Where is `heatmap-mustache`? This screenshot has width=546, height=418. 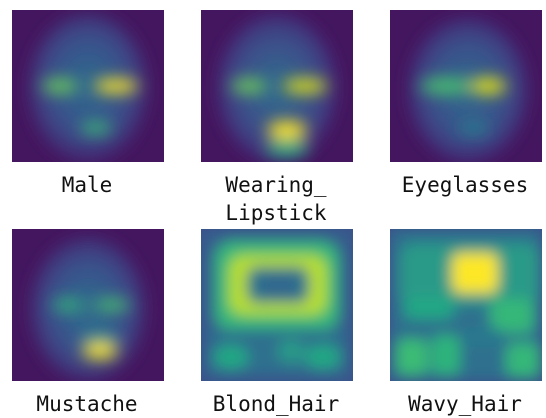 heatmap-mustache is located at coordinates (88, 305).